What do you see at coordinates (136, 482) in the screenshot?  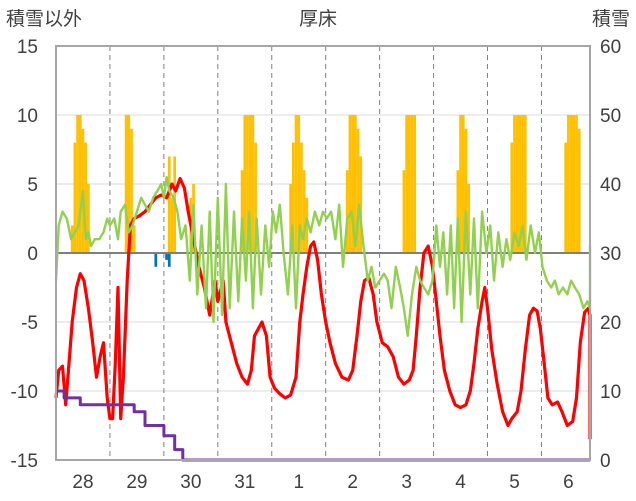 I see `x-tick-label: 29` at bounding box center [136, 482].